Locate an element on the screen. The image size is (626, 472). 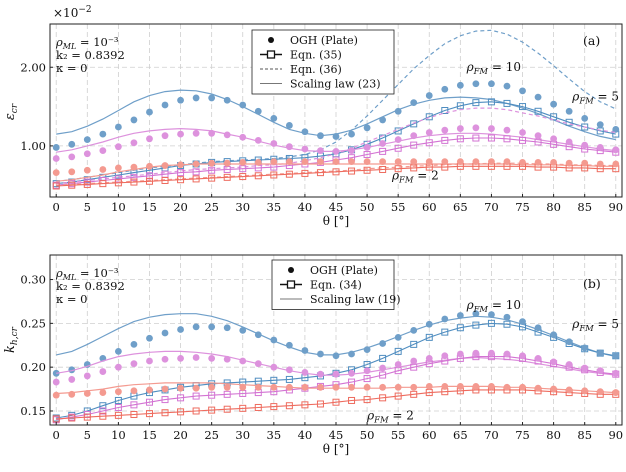
x-tick-label: 30 is located at coordinates (242, 207).